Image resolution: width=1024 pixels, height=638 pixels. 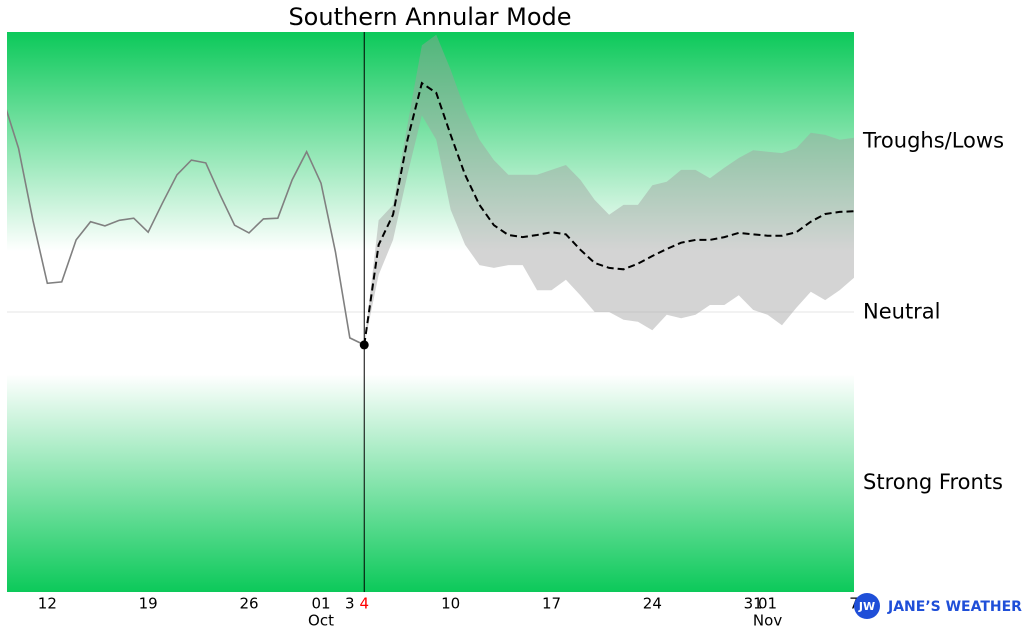 What do you see at coordinates (933, 141) in the screenshot?
I see `zone-label: Troughs/Lows` at bounding box center [933, 141].